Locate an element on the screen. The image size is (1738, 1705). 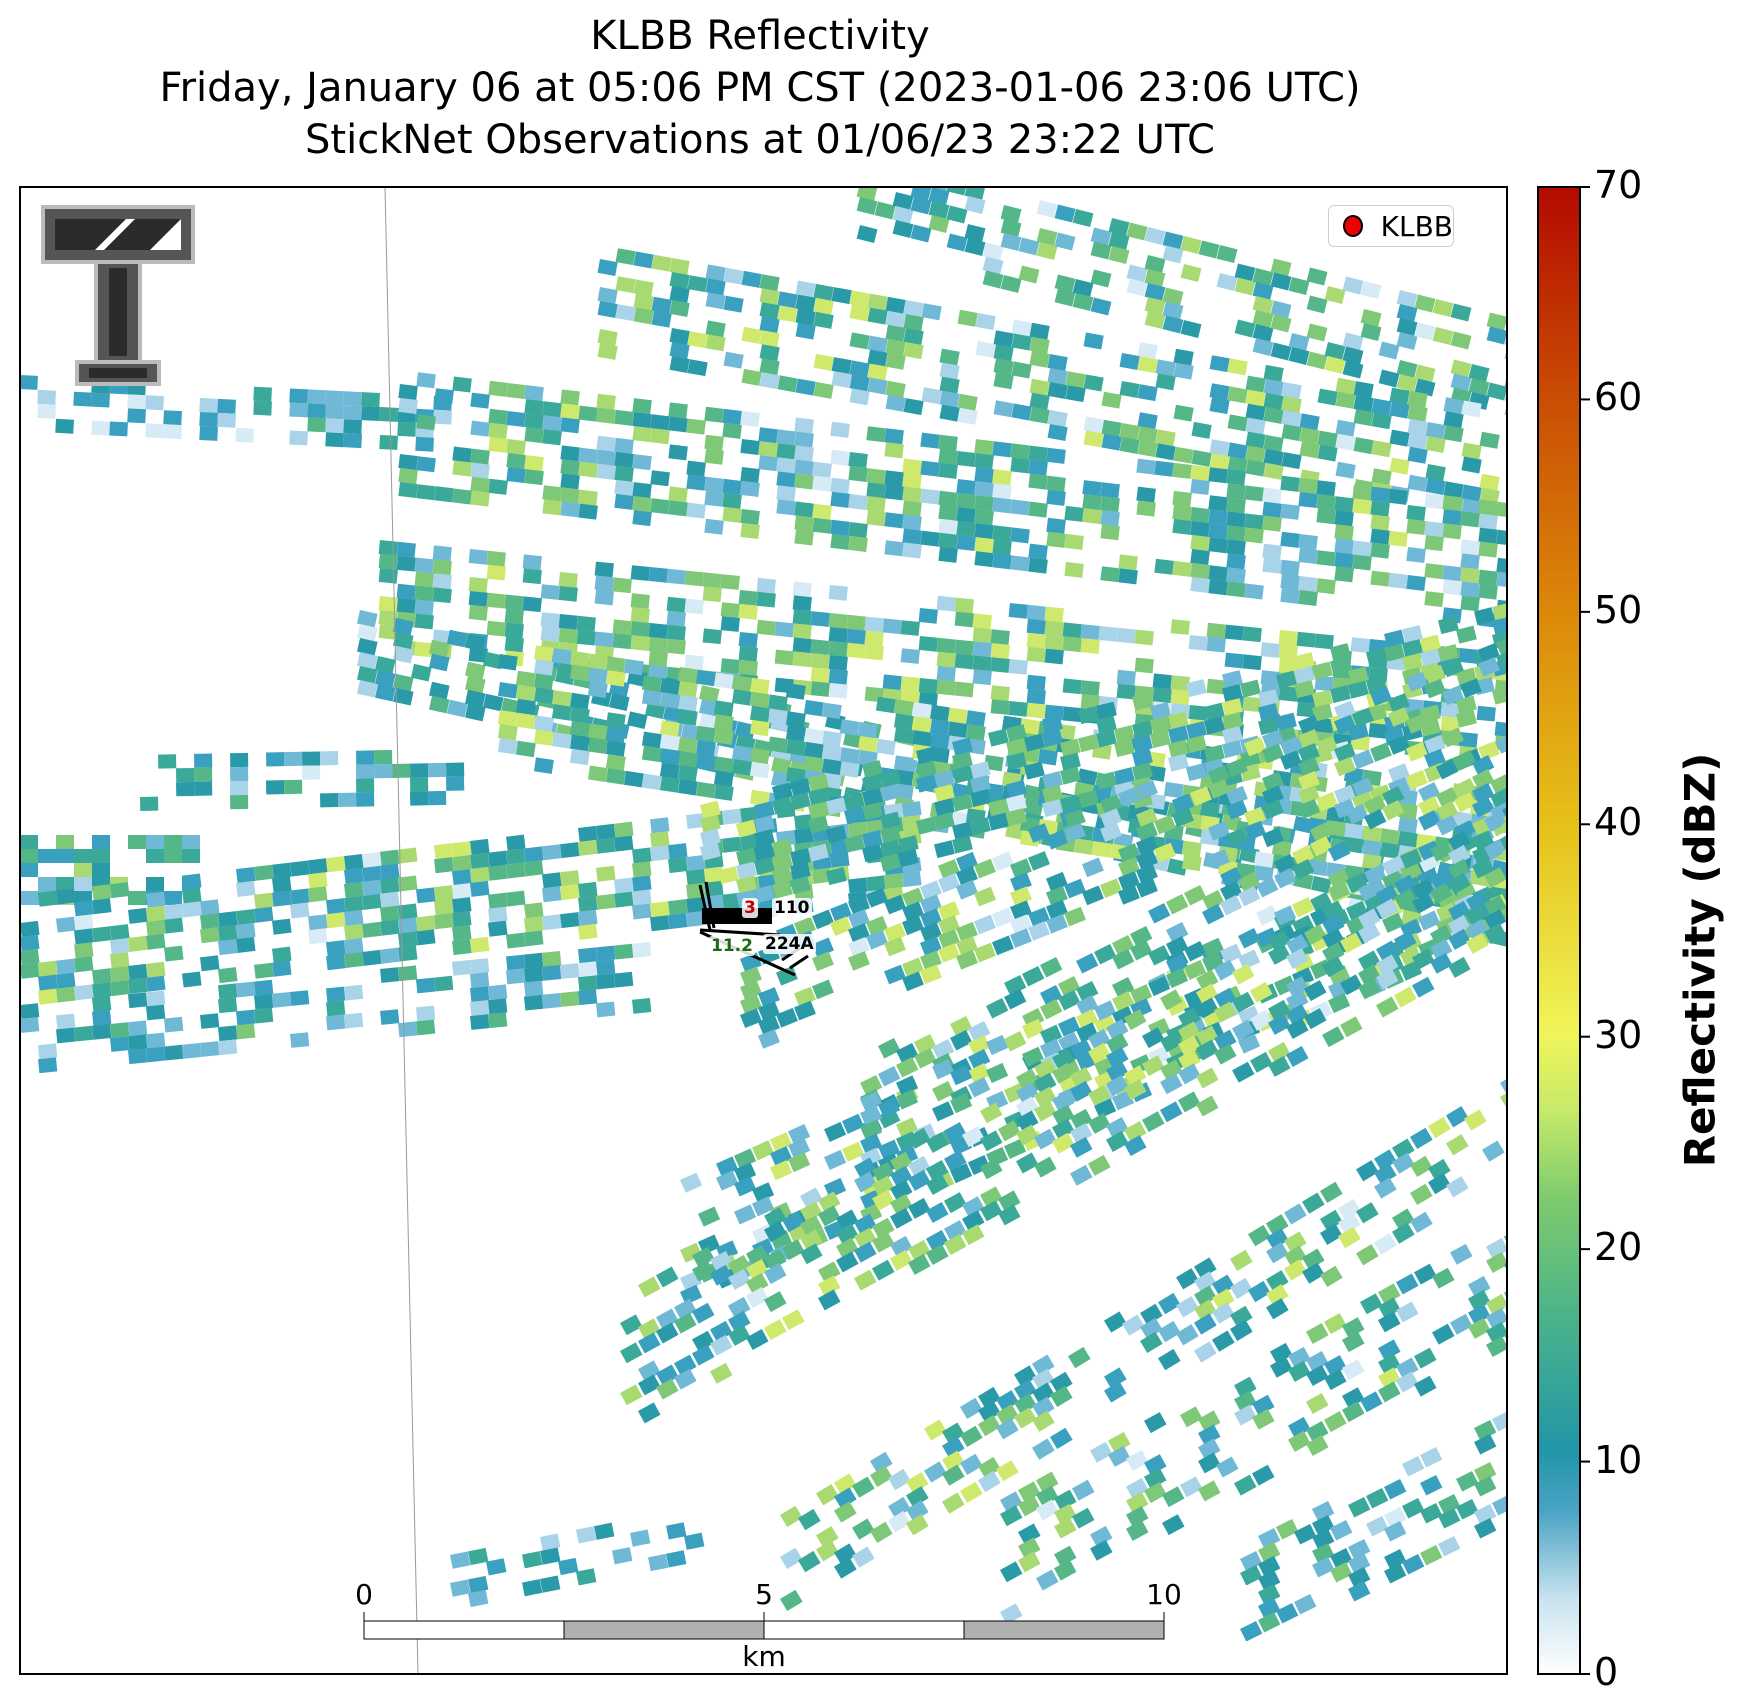
colorbar-tick-label: 10 is located at coordinates (1618, 1459).